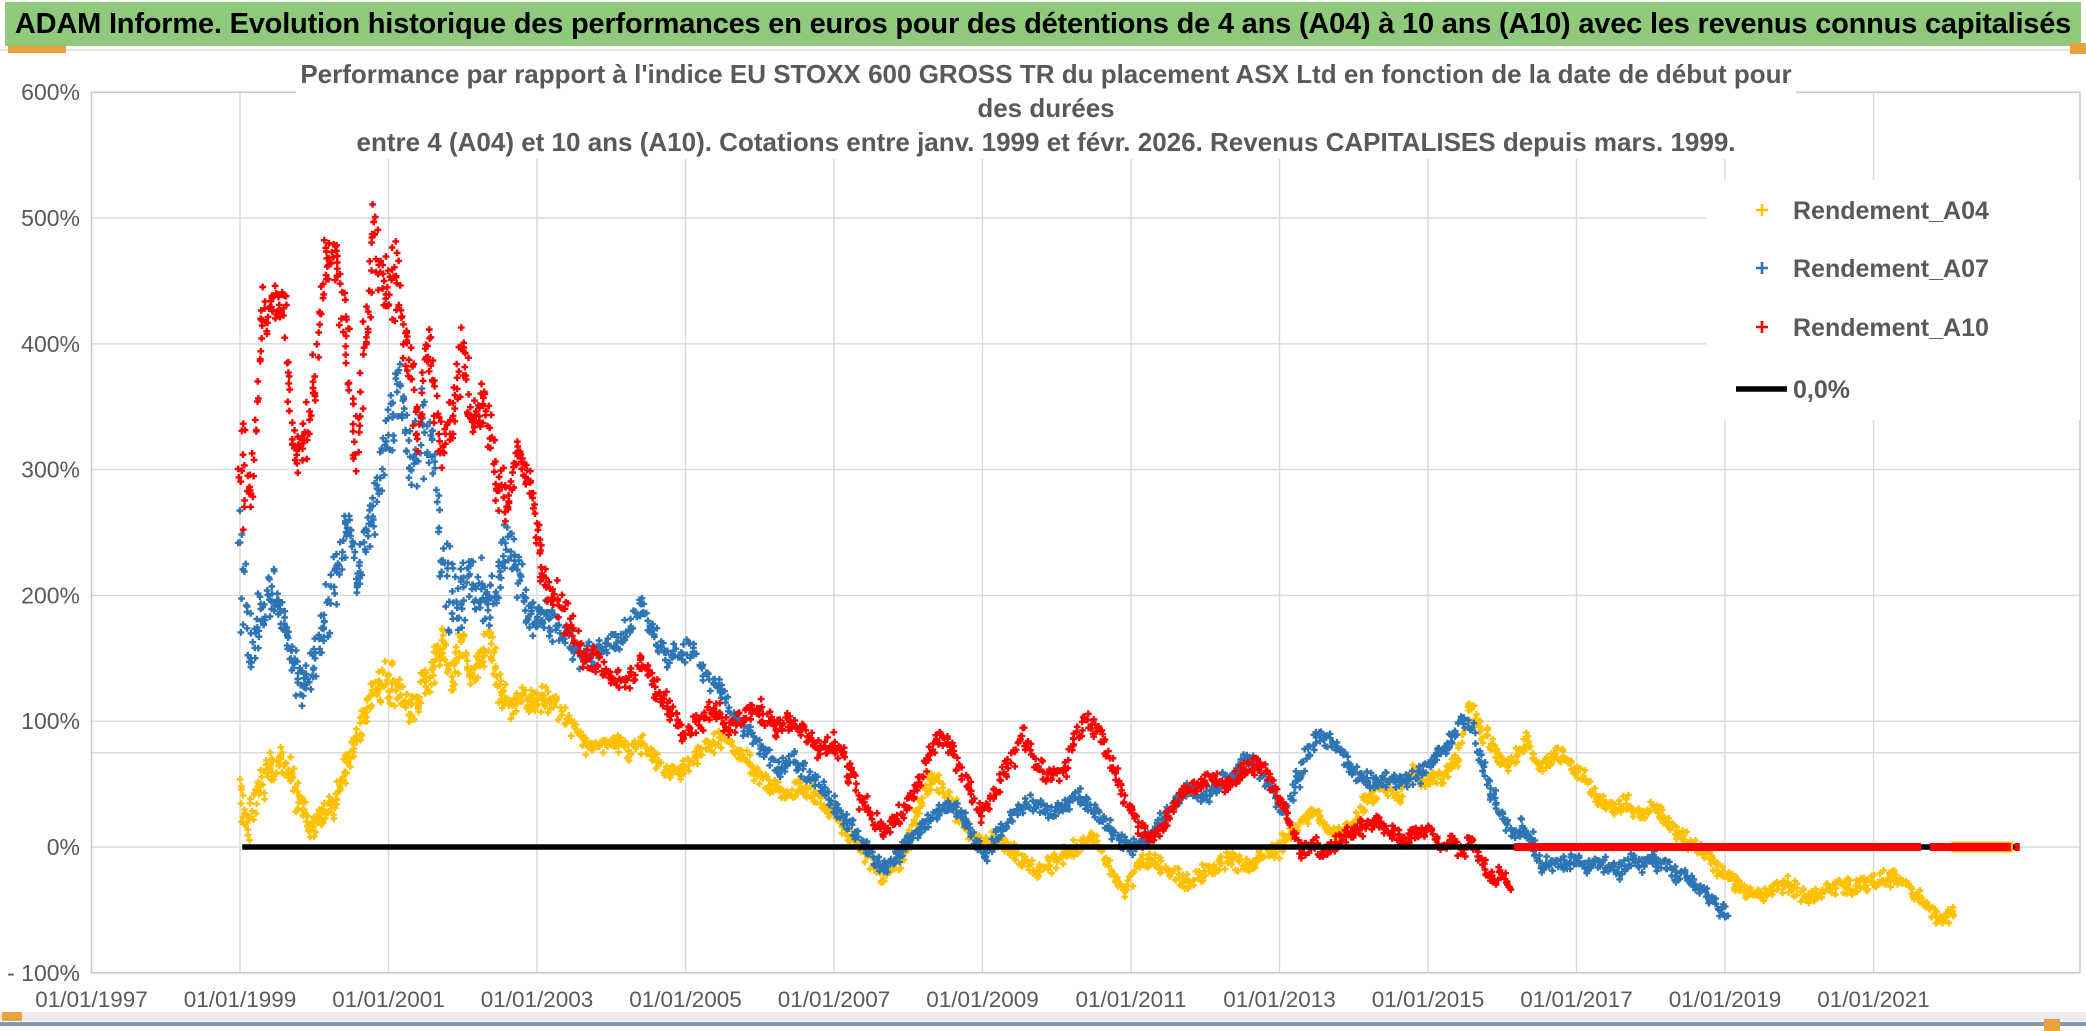 The width and height of the screenshot is (2086, 1031). Describe the element at coordinates (1043, 1024) in the screenshot. I see `window-bottom-edge` at that location.